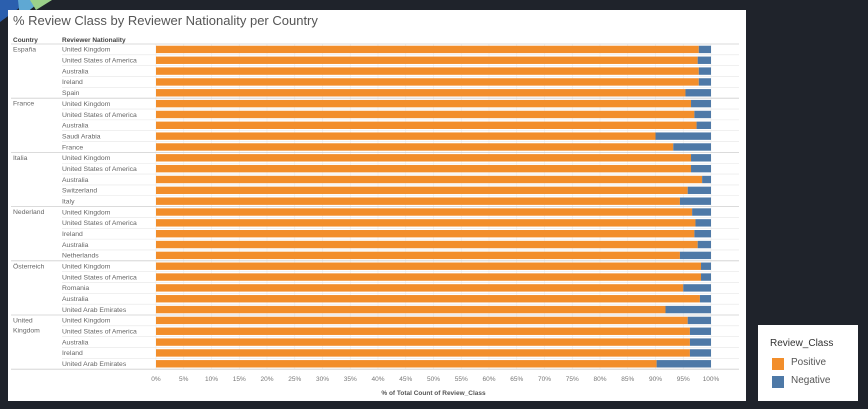 The image size is (868, 409). I want to click on x-tick-label: 55%, so click(461, 379).